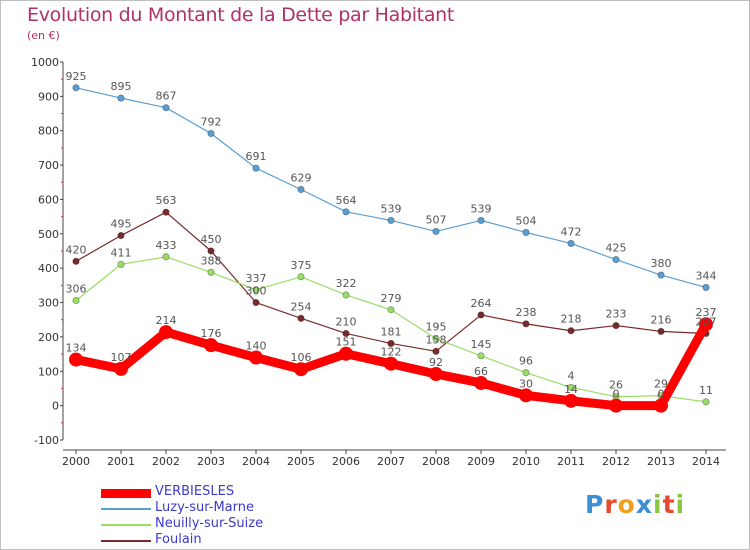 The height and width of the screenshot is (550, 750). Describe the element at coordinates (526, 461) in the screenshot. I see `x-tick-label: 2010` at that location.